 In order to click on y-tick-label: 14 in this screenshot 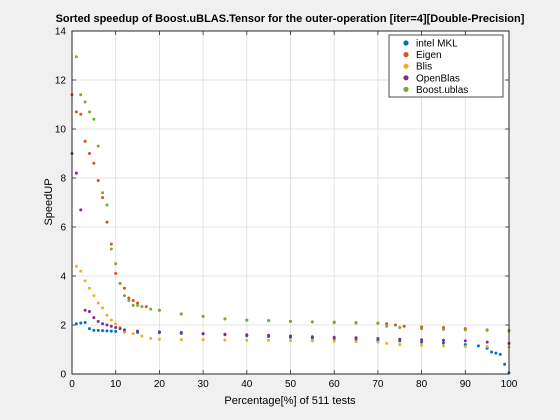, I will do `click(61, 32)`.